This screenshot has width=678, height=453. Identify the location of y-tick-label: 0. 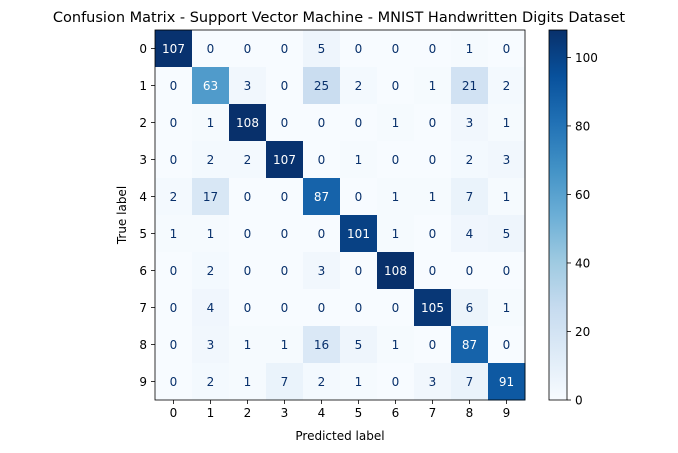
(143, 49).